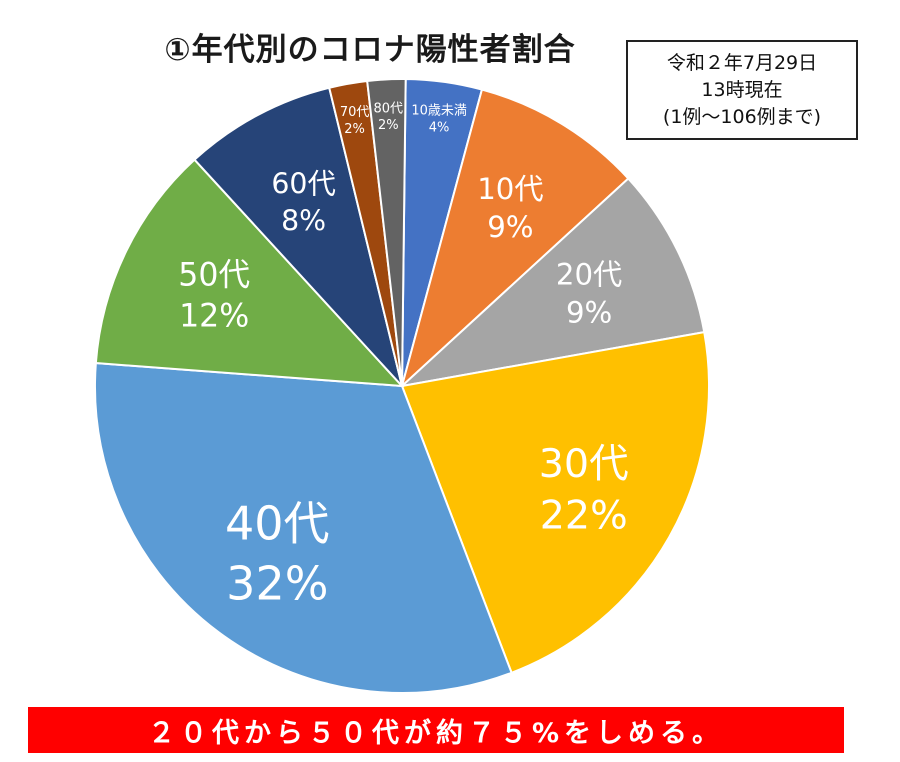 Image resolution: width=900 pixels, height=762 pixels. What do you see at coordinates (214, 317) in the screenshot?
I see `slice-percent-label: 12%` at bounding box center [214, 317].